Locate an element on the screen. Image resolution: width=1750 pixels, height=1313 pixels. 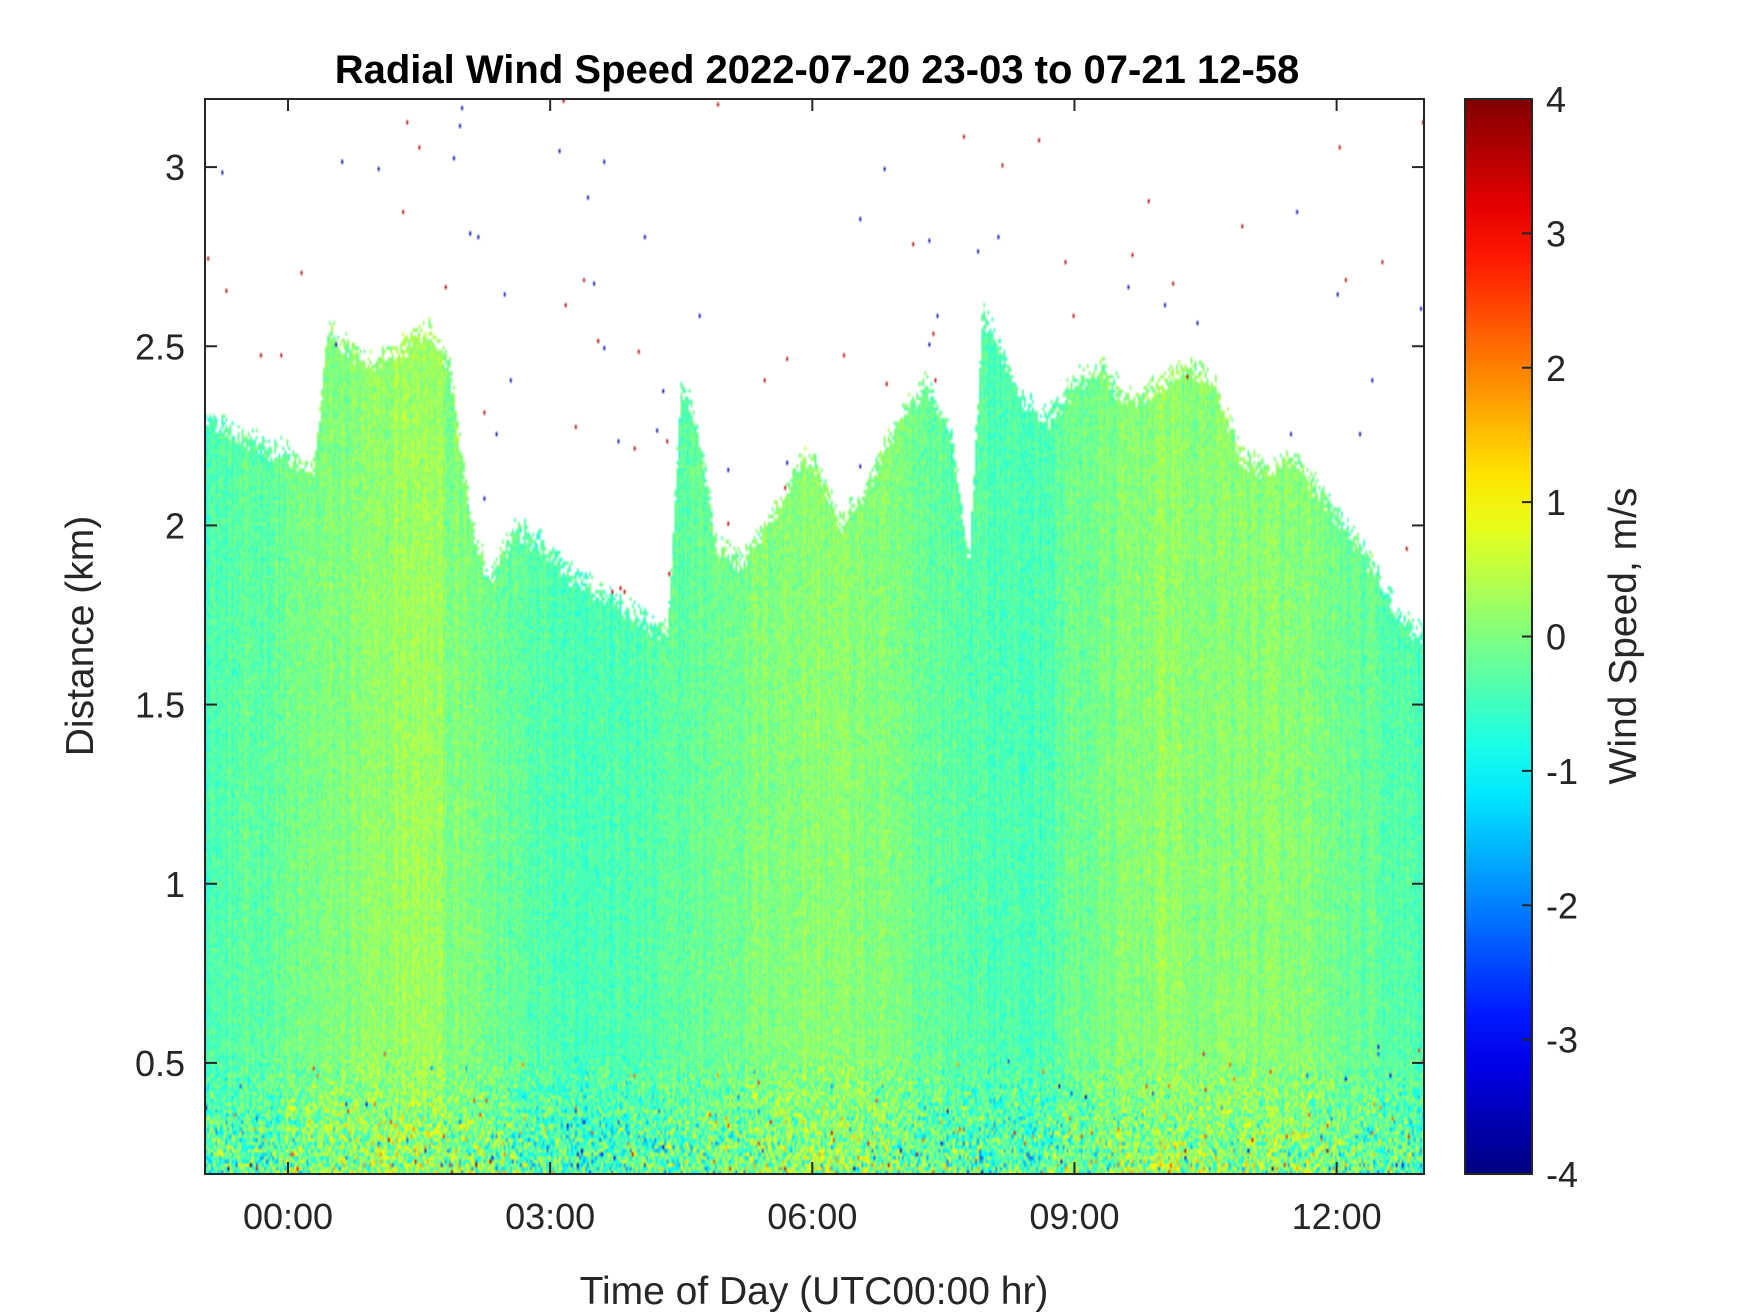
x-tick-label: 09:00 is located at coordinates (1074, 1216).